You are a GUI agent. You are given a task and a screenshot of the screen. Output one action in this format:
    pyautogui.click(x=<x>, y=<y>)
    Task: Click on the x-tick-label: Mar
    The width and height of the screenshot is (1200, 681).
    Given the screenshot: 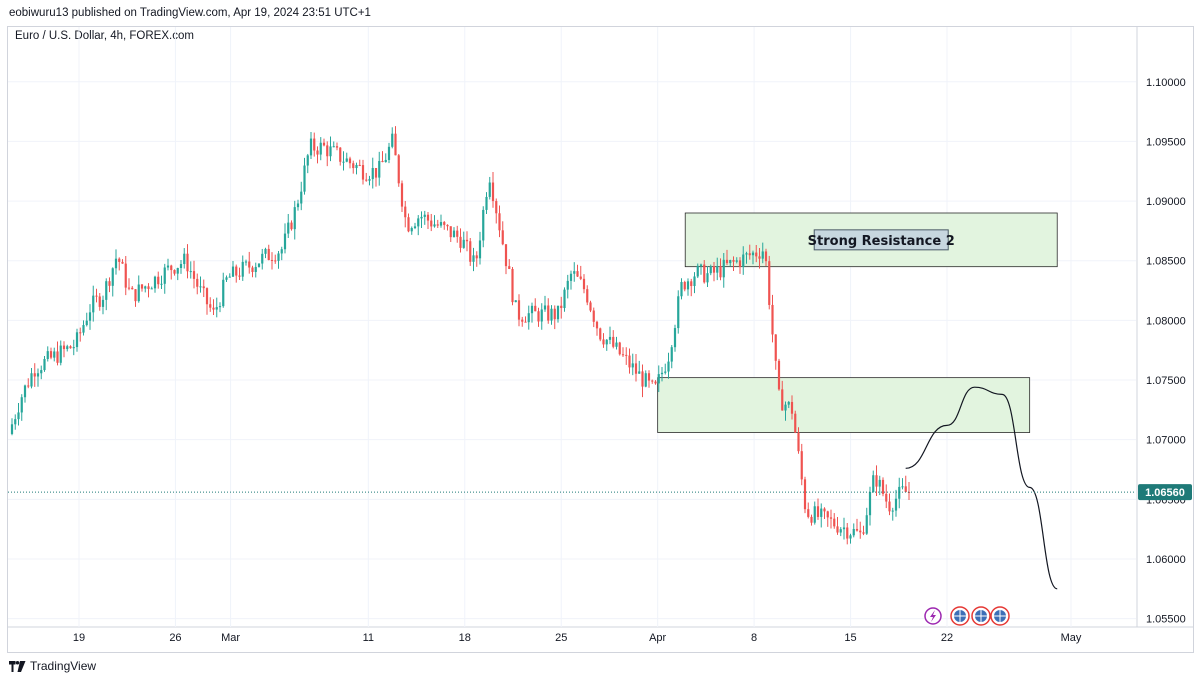 What is the action you would take?
    pyautogui.click(x=230, y=638)
    